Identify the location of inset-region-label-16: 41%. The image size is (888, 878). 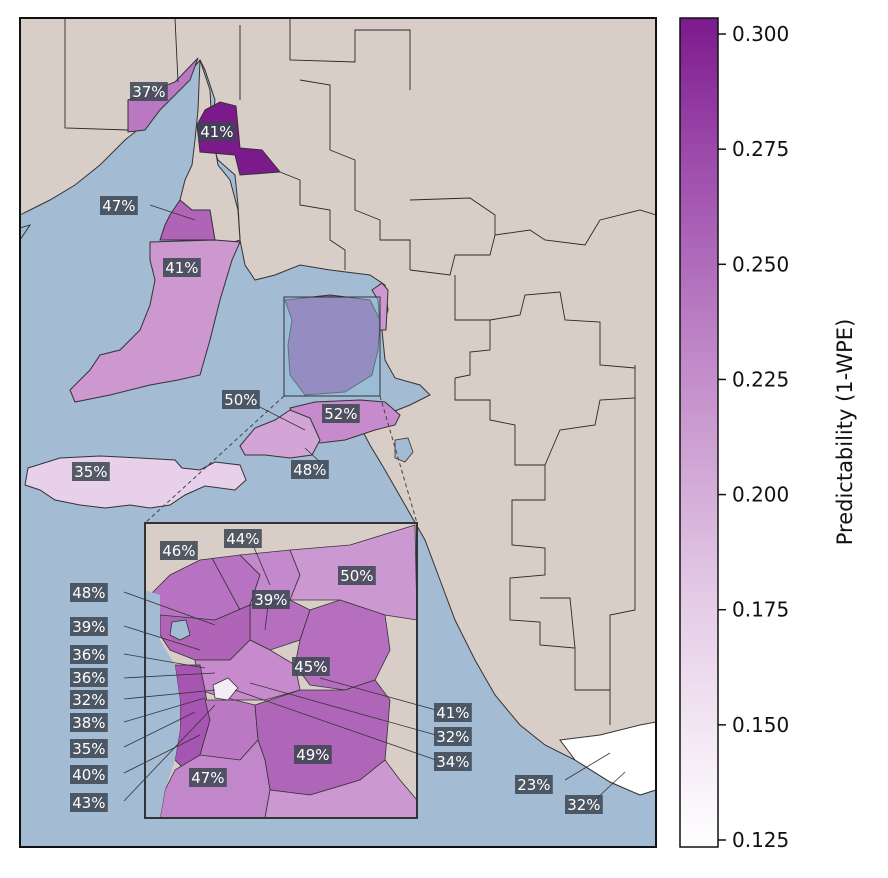
(453, 712).